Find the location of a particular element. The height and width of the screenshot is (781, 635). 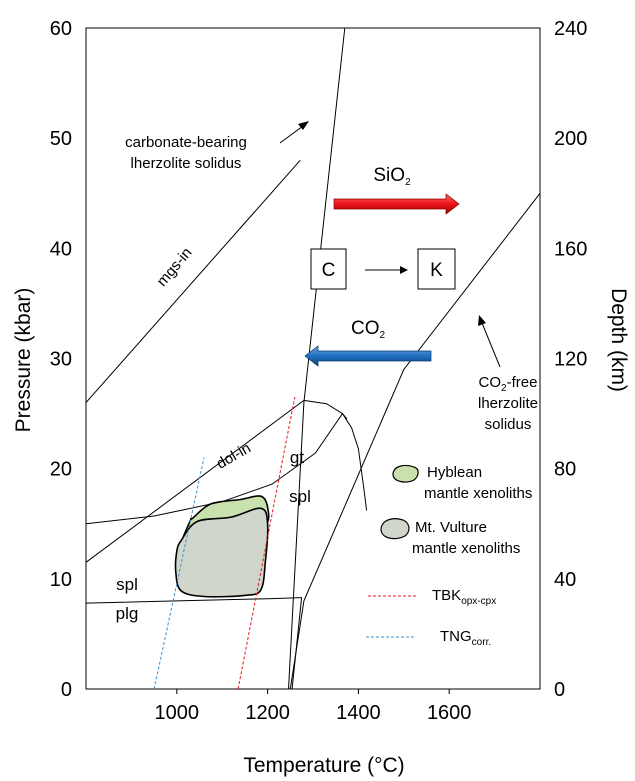

line-dol-in is located at coordinates (195, 481).